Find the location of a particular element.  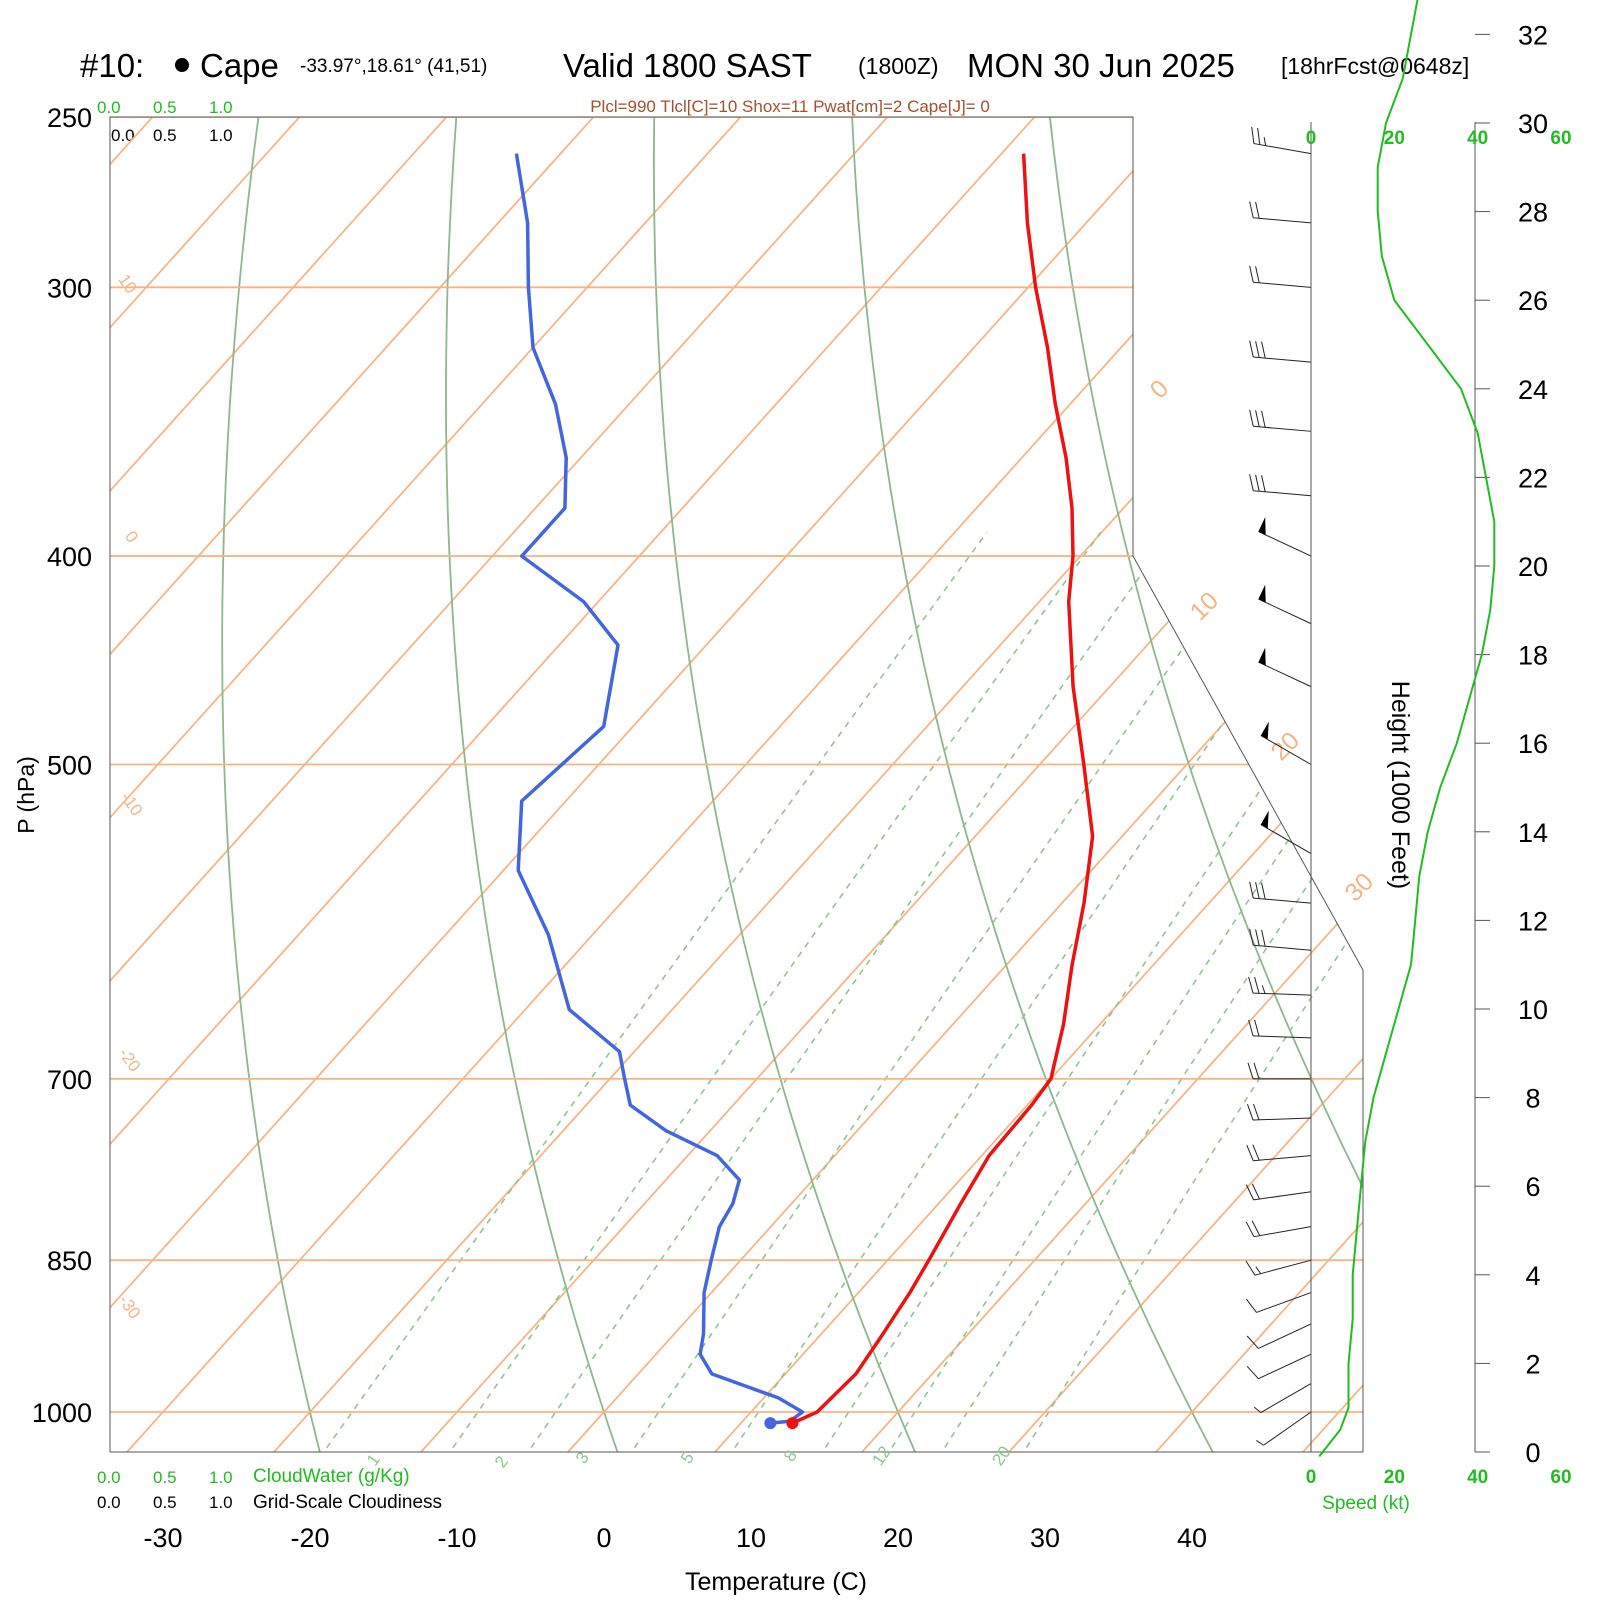

height-tick-label: 26 is located at coordinates (1533, 301).